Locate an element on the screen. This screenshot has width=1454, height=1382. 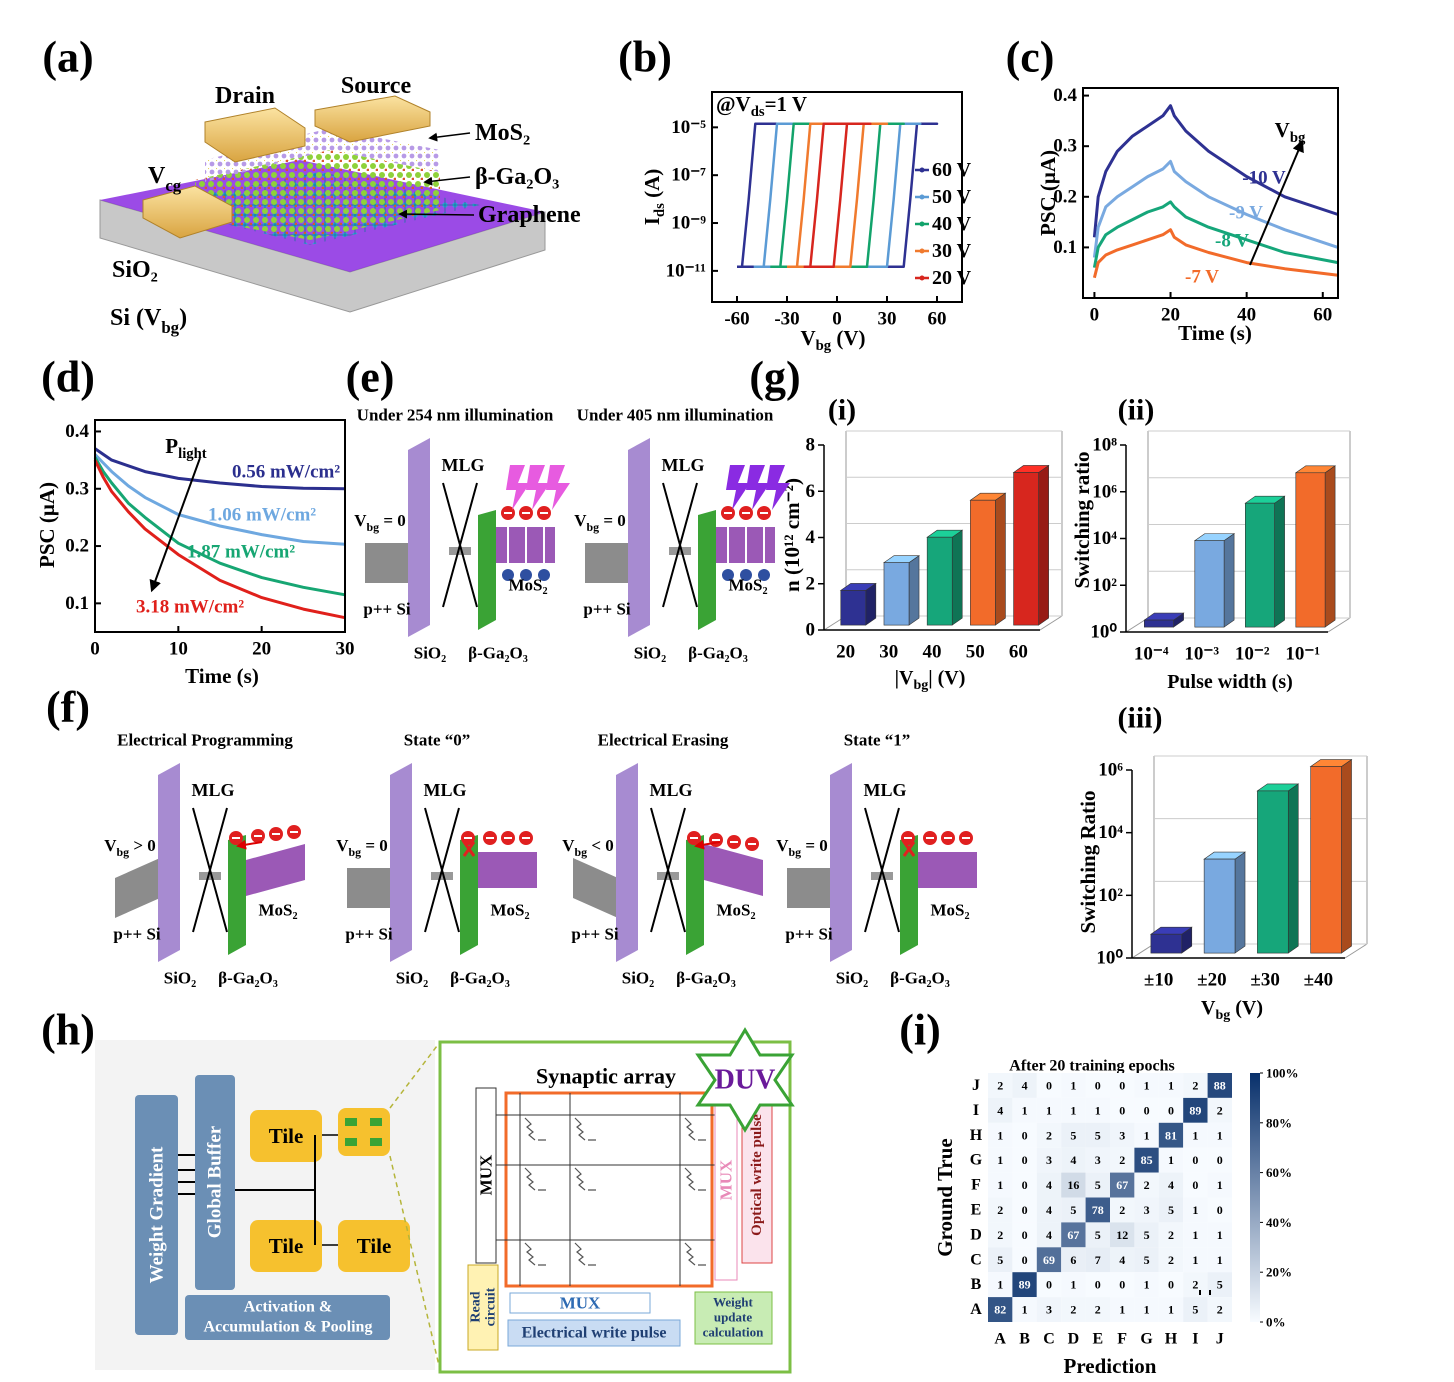
x-tick-label: 50 is located at coordinates (975, 652).